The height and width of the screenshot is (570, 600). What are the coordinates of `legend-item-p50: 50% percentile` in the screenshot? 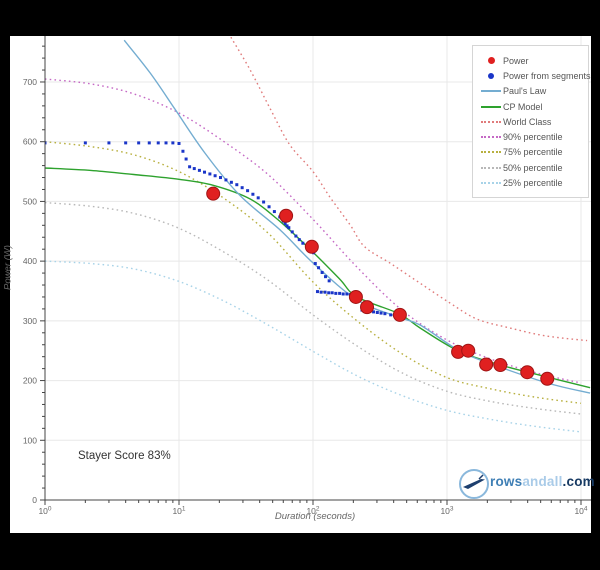 It's located at (530, 167).